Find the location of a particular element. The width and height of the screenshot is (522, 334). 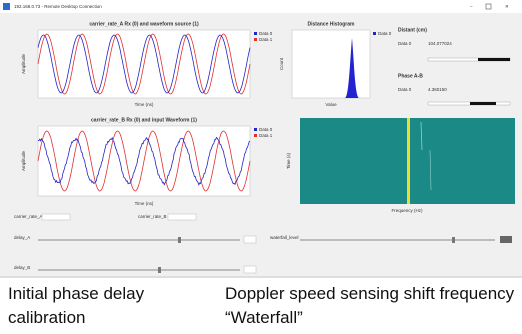

histogram-peak is located at coordinates (352, 68).